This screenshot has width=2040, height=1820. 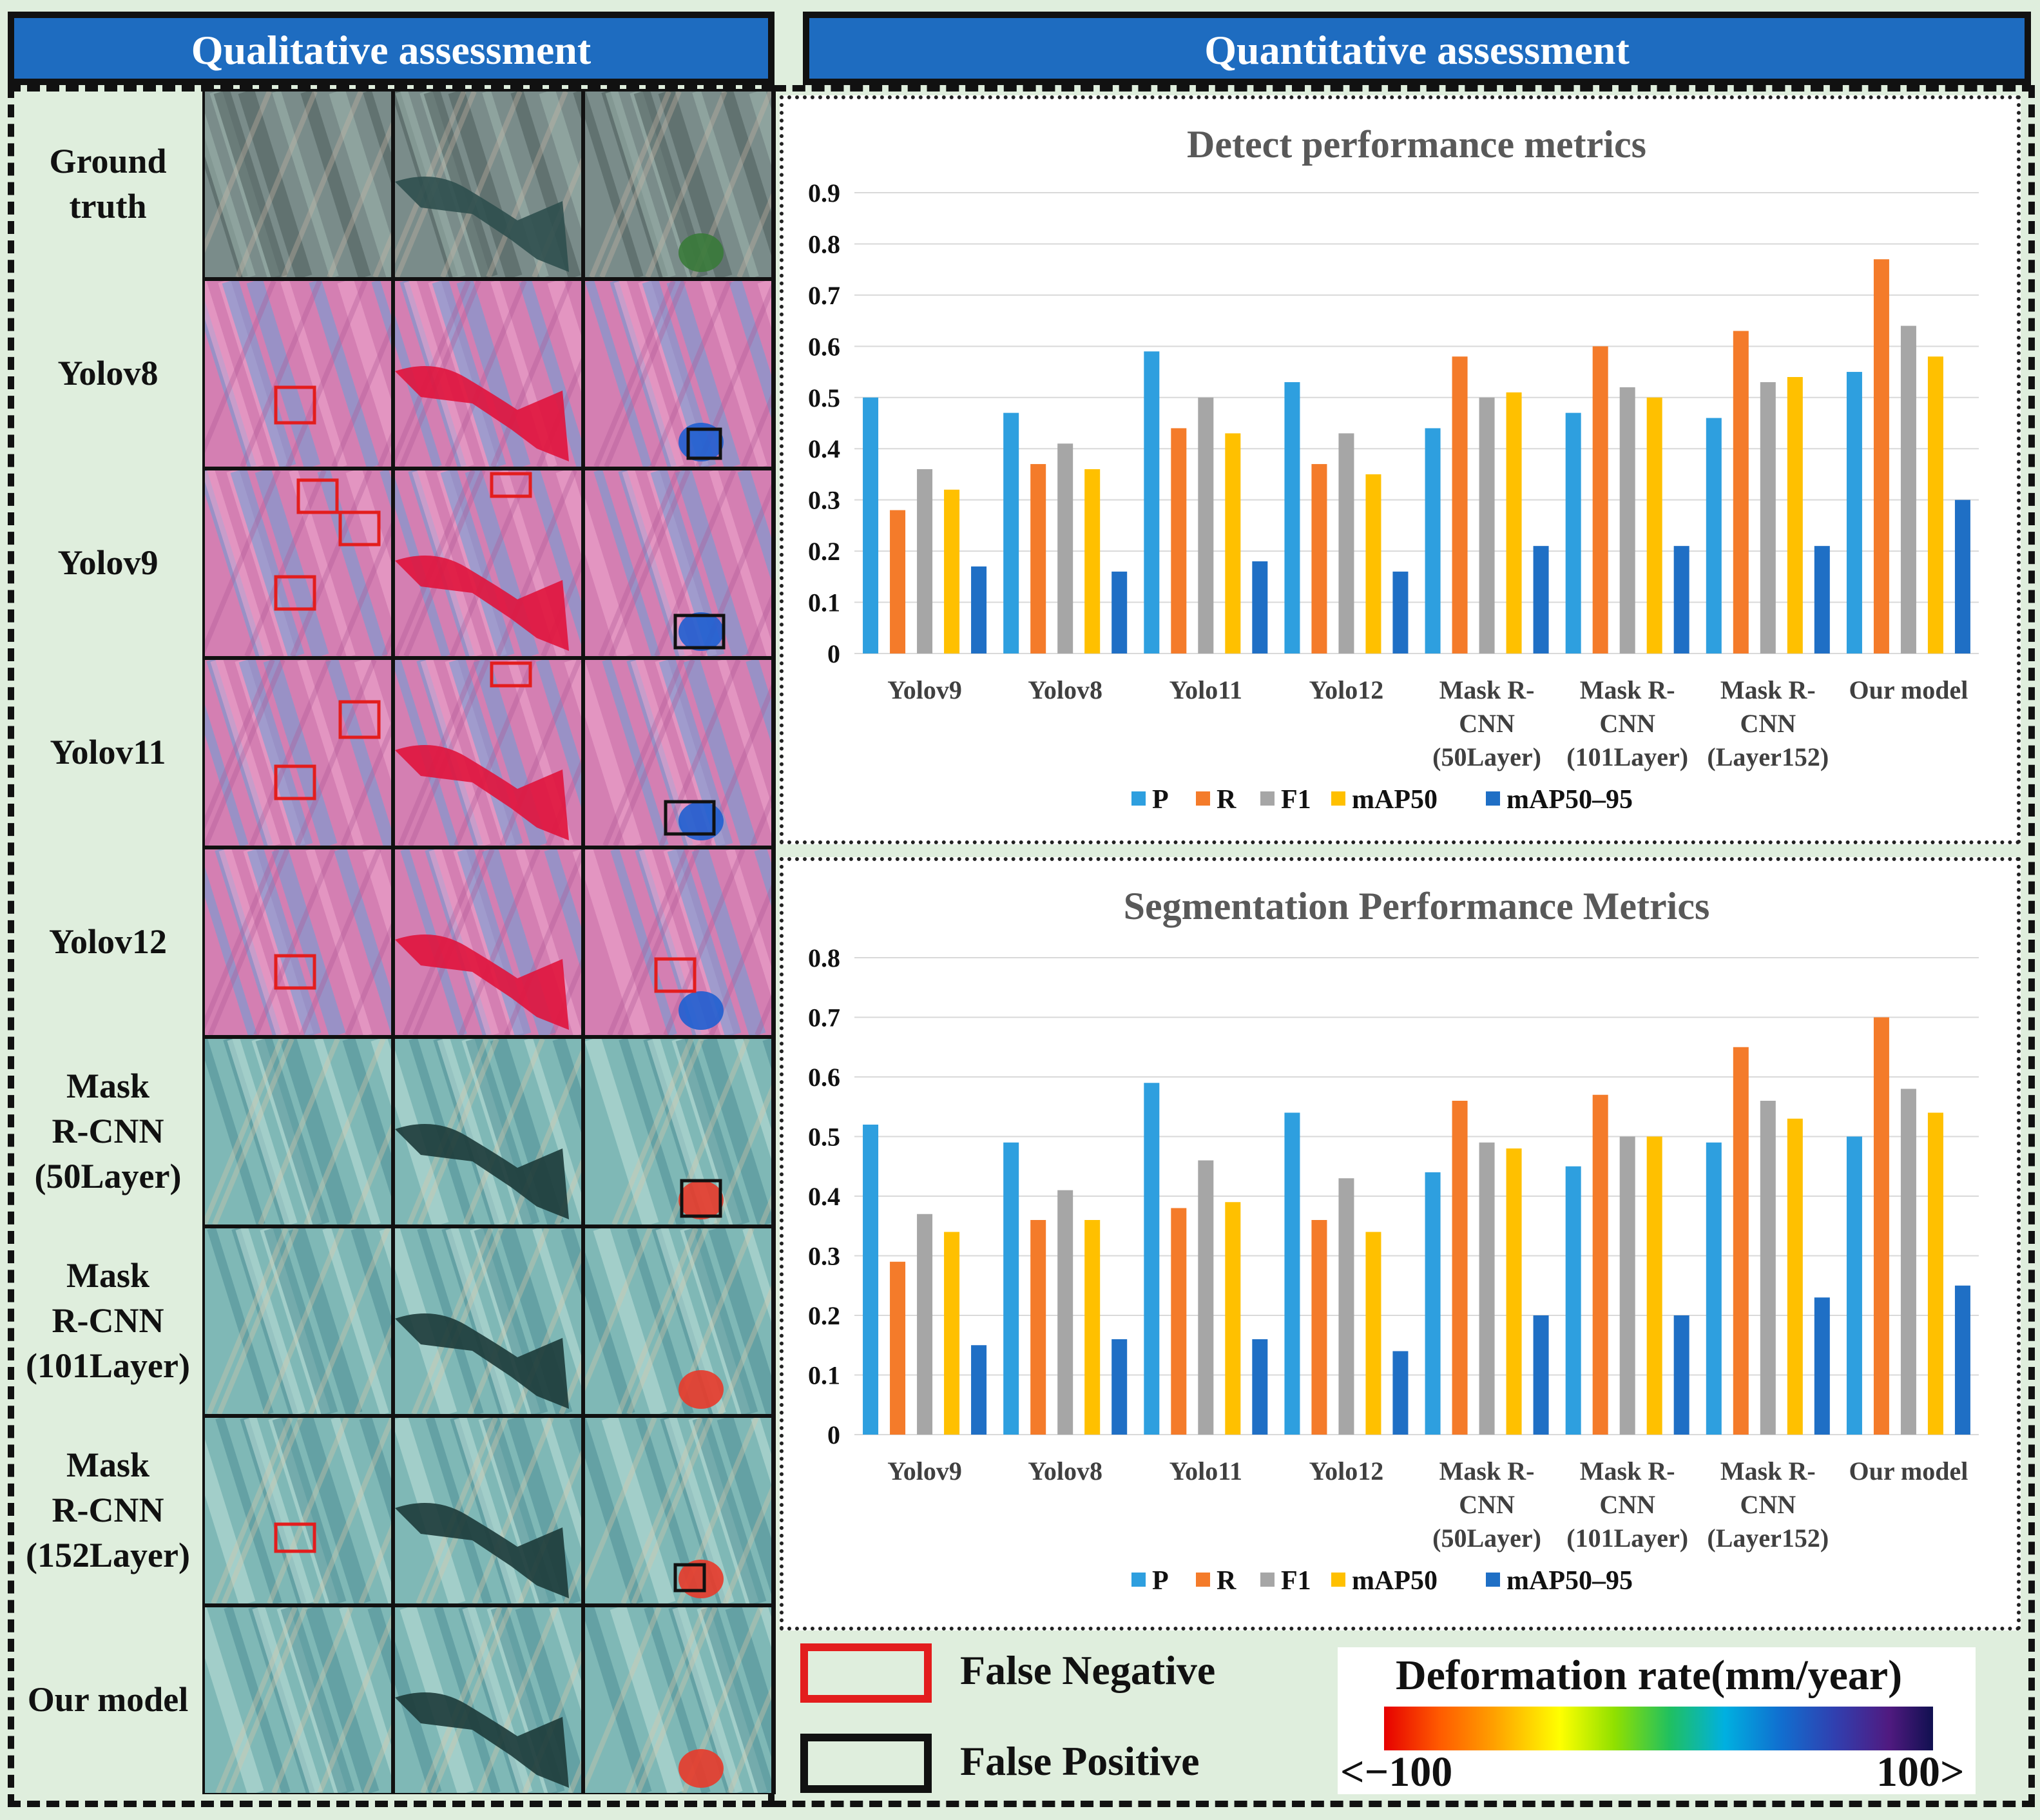 What do you see at coordinates (1080, 1761) in the screenshot?
I see `false-positive-label: False Positive` at bounding box center [1080, 1761].